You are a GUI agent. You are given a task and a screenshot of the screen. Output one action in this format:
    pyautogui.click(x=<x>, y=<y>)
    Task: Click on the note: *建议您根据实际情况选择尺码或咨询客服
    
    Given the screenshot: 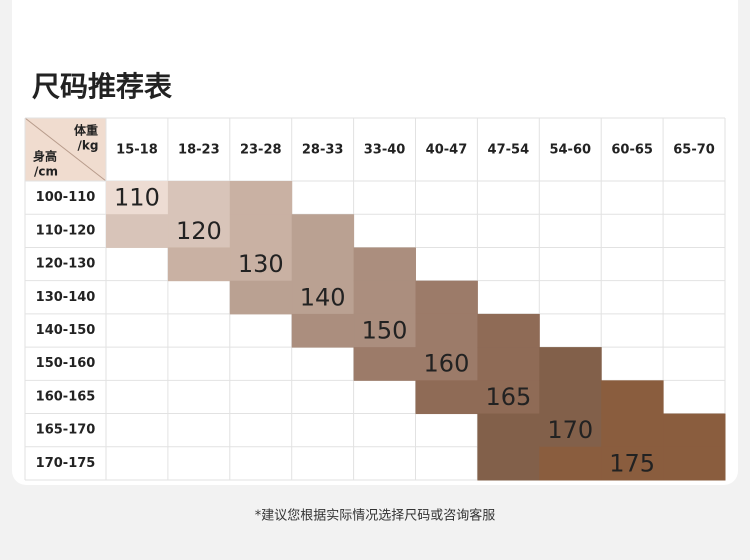 What is the action you would take?
    pyautogui.click(x=375, y=516)
    